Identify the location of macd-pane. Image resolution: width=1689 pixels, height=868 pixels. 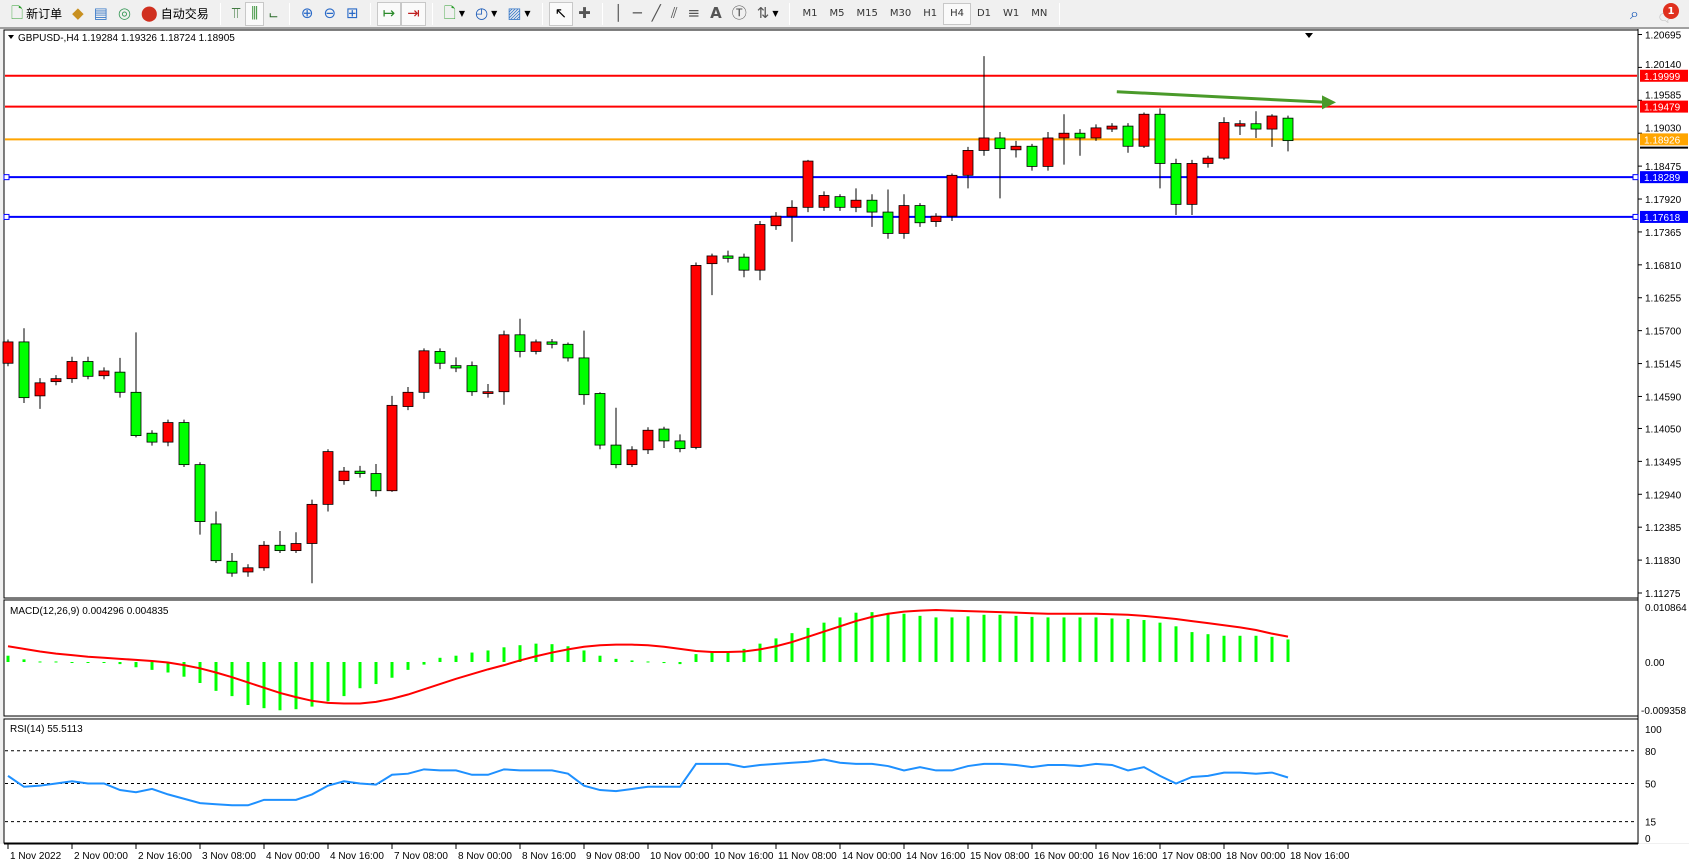
(821, 658).